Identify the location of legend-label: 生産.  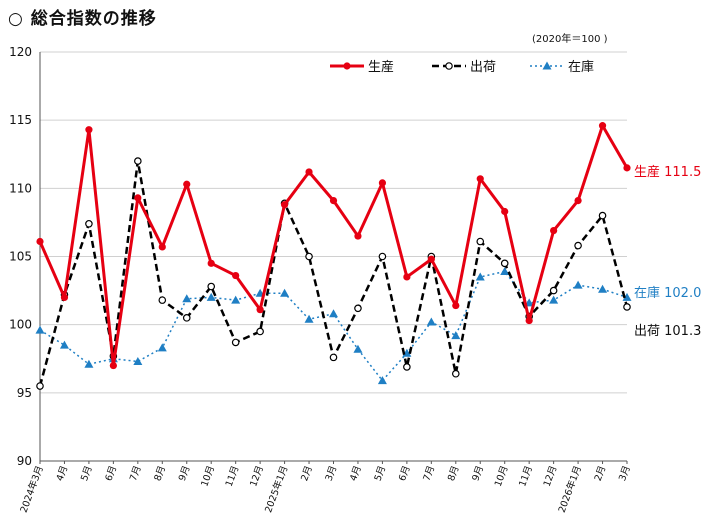
(381, 67).